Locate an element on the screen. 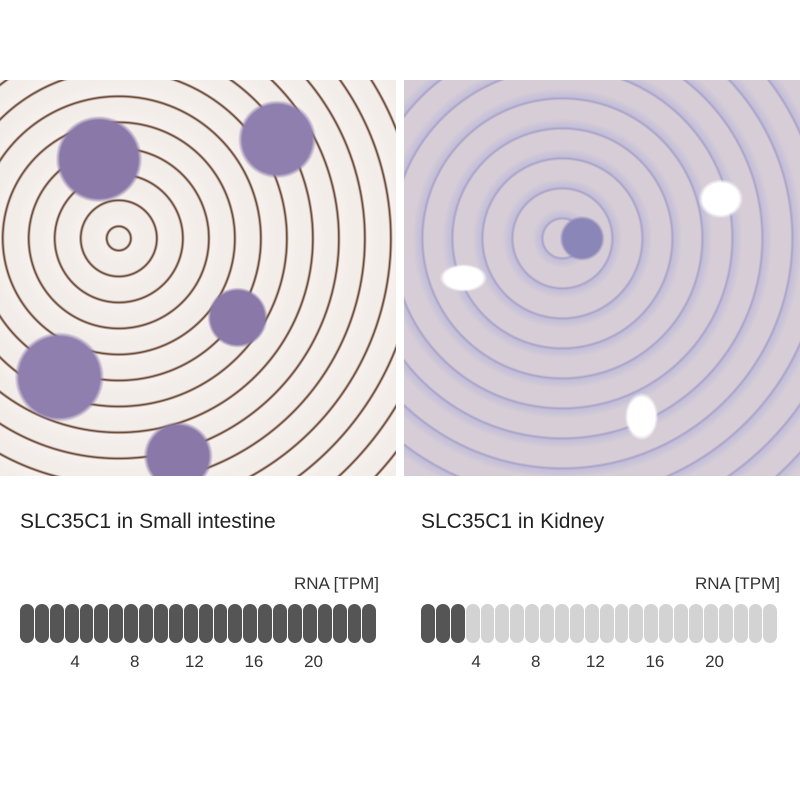 This screenshot has height=800, width=800. caption-small-intestine: SLC35C1 in Small intestine is located at coordinates (148, 521).